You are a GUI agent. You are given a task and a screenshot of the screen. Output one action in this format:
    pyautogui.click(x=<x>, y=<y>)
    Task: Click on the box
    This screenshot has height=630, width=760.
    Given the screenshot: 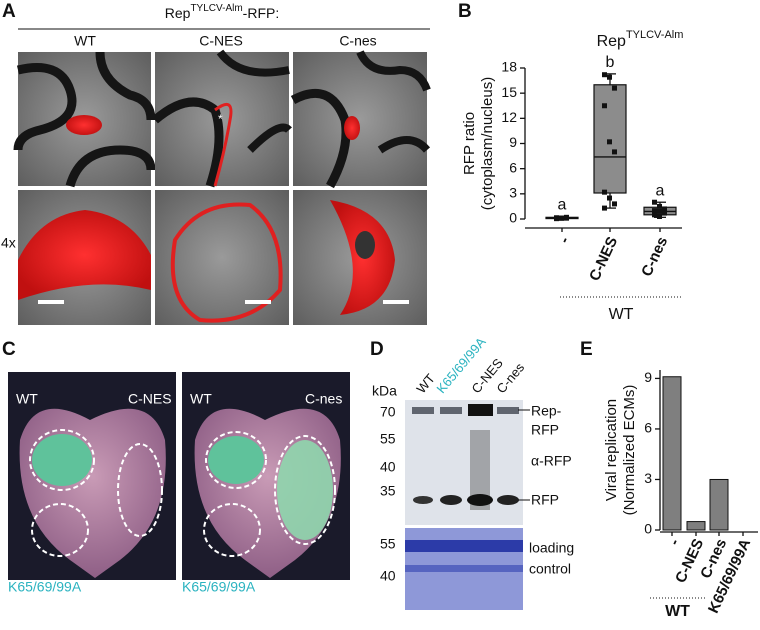 What is the action you would take?
    pyautogui.click(x=610, y=139)
    